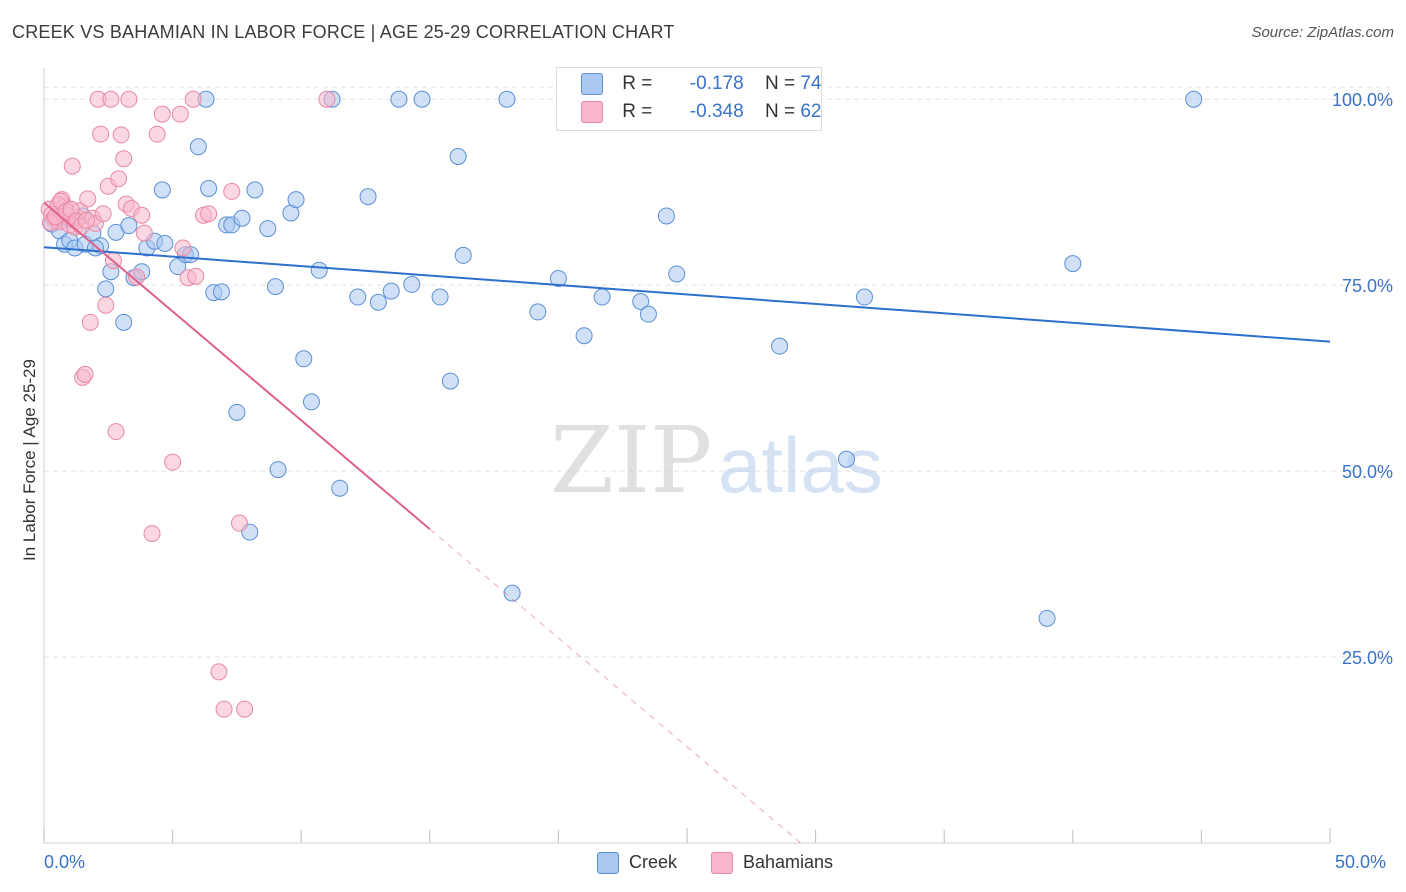 This screenshot has height=892, width=1406. Describe the element at coordinates (716, 84) in the screenshot. I see `creek-r-value: -0.178` at that location.